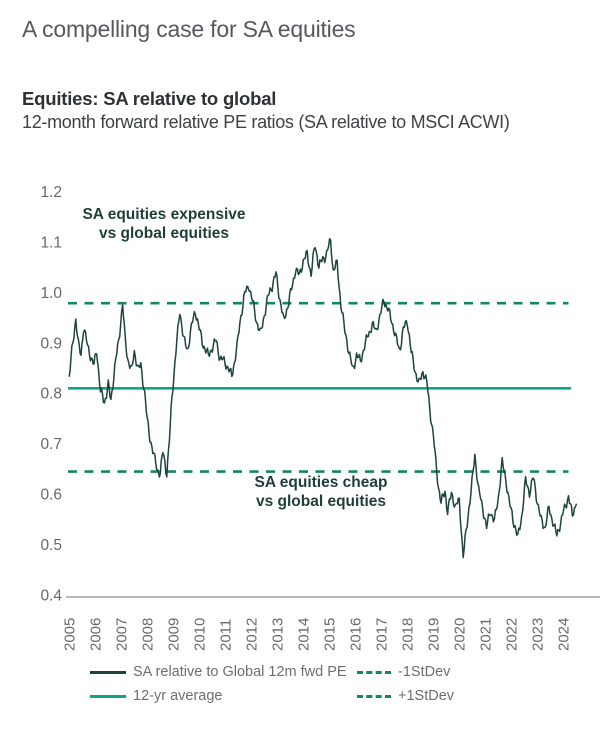 Image resolution: width=610 pixels, height=735 pixels. I want to click on legend-label-minus-1stdev: -1StDev, so click(424, 672).